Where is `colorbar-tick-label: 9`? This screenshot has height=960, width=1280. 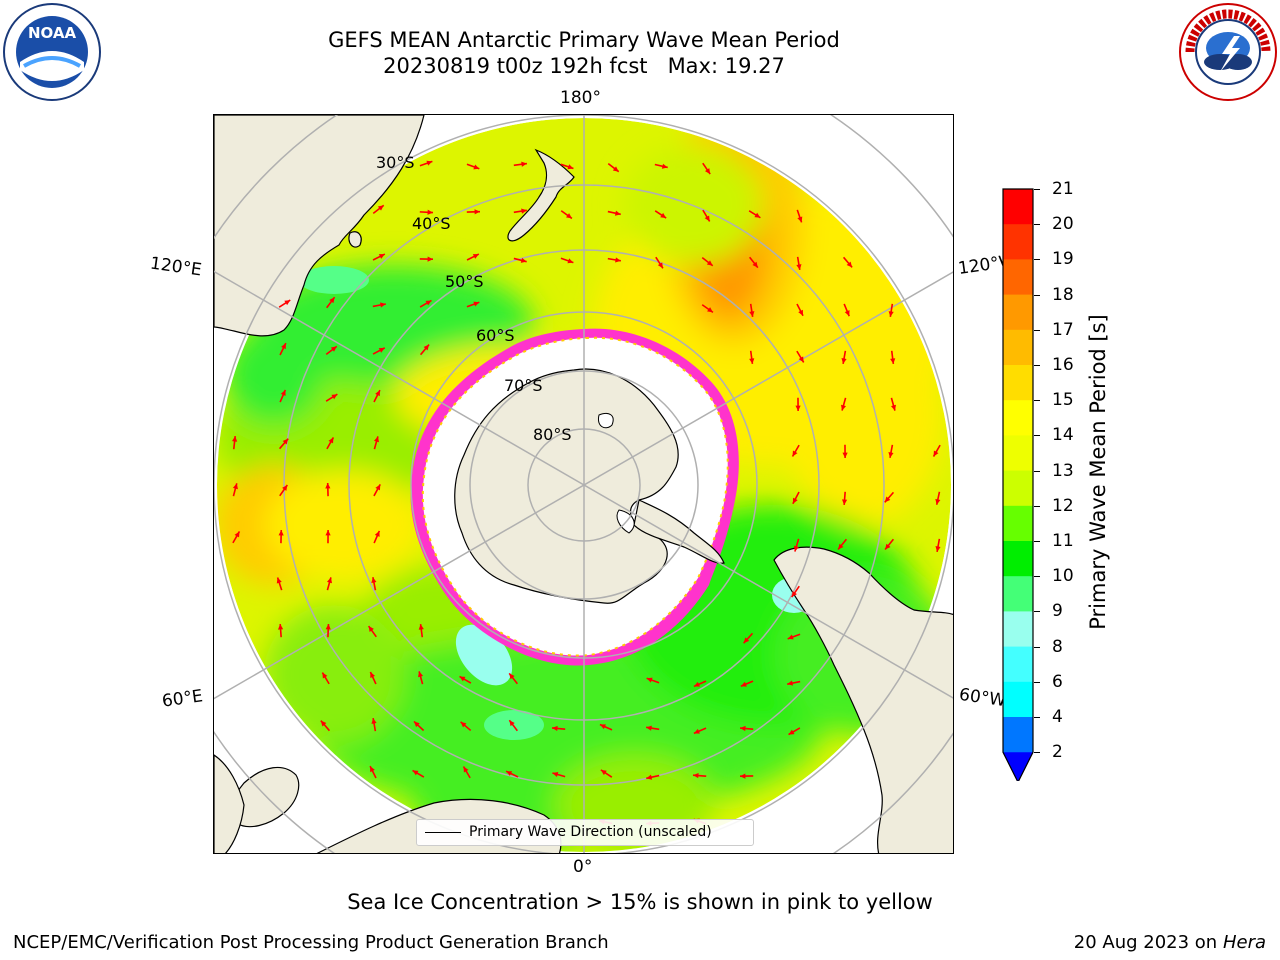
colorbar-tick-label: 9 is located at coordinates (1057, 611).